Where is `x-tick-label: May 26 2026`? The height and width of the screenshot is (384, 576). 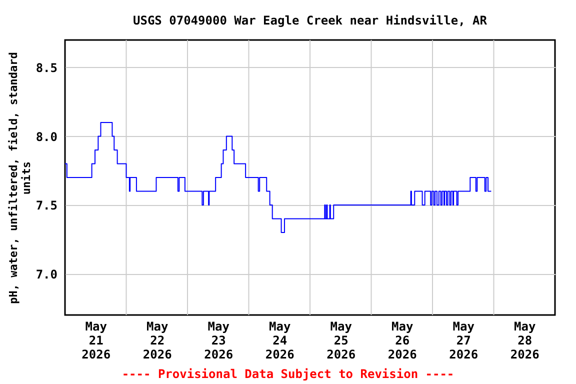 x-tick-label: May 26 2026 is located at coordinates (402, 341).